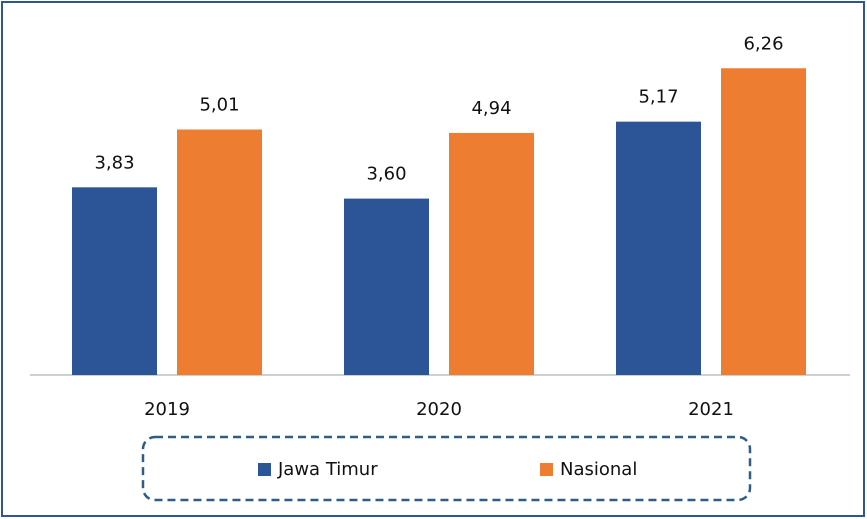 Image resolution: width=867 pixels, height=519 pixels. Describe the element at coordinates (763, 43) in the screenshot. I see `value-label: 6,26` at that location.